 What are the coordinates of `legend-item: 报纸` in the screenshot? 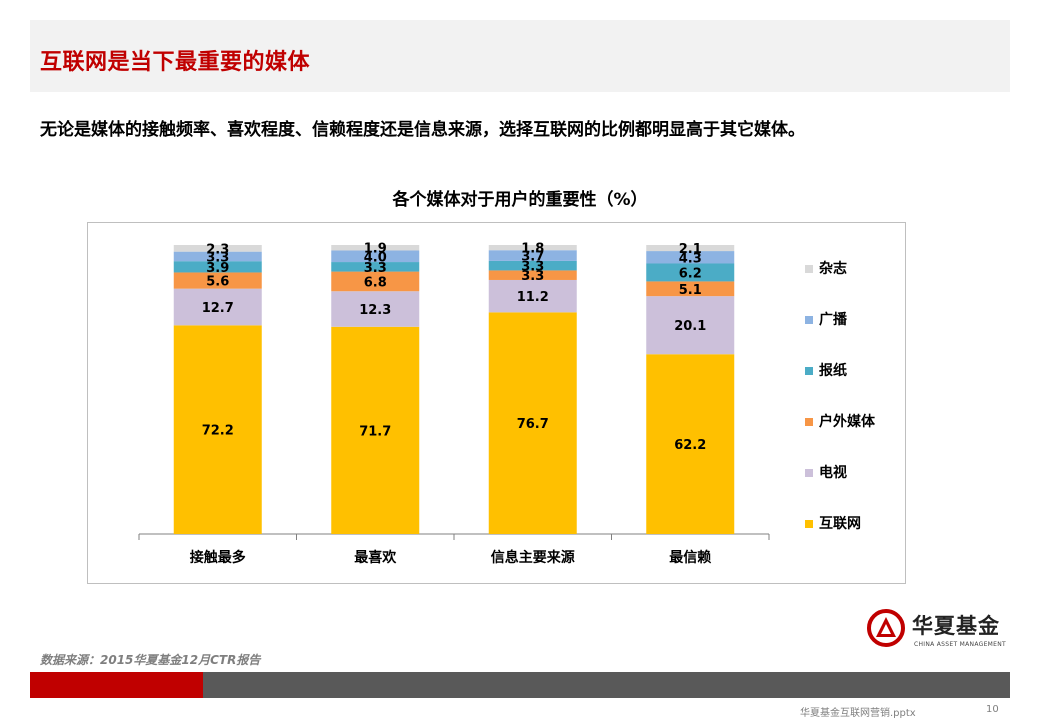 It's located at (826, 370).